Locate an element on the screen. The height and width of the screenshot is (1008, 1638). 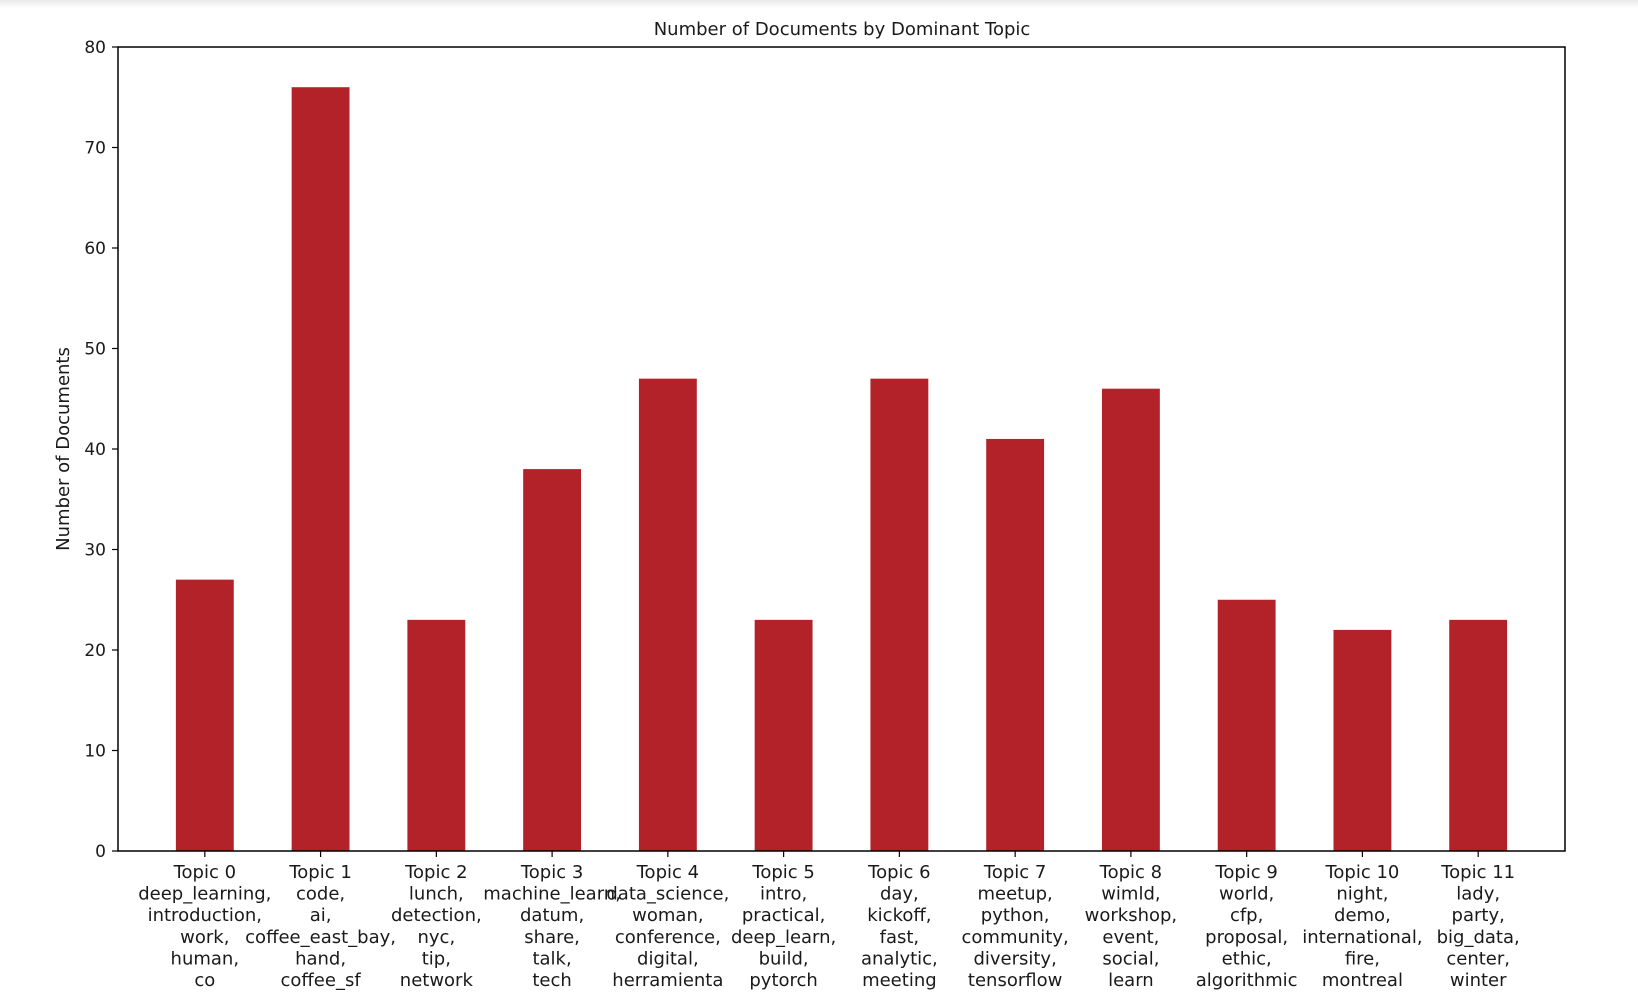
y-axis: 0 10 20 30 40 50 60 70 80 is located at coordinates (101, 450).